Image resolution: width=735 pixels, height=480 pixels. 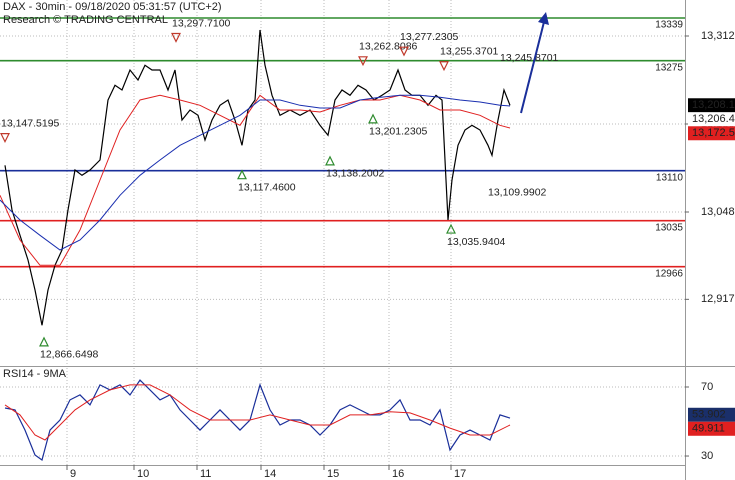 What do you see at coordinates (388, 47) in the screenshot?
I see `pivot-label: 13,262.8086` at bounding box center [388, 47].